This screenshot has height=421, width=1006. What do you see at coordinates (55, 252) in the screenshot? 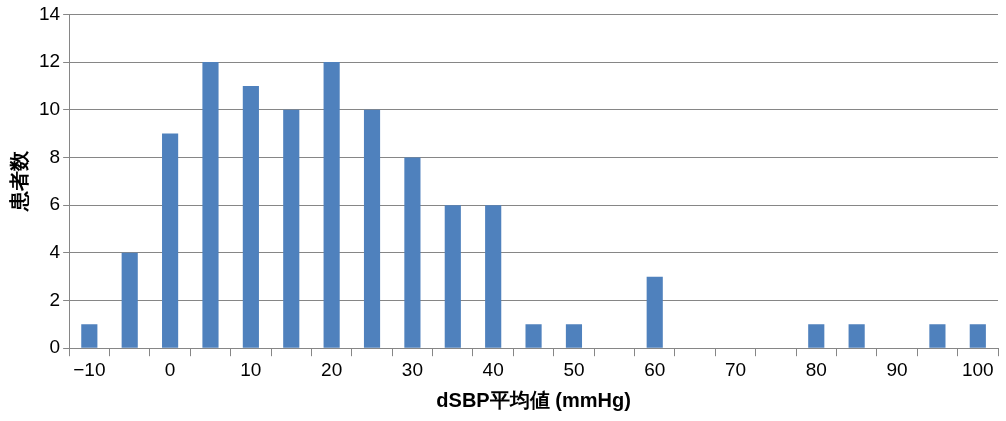
I see `y-tick-label: 4` at bounding box center [55, 252].